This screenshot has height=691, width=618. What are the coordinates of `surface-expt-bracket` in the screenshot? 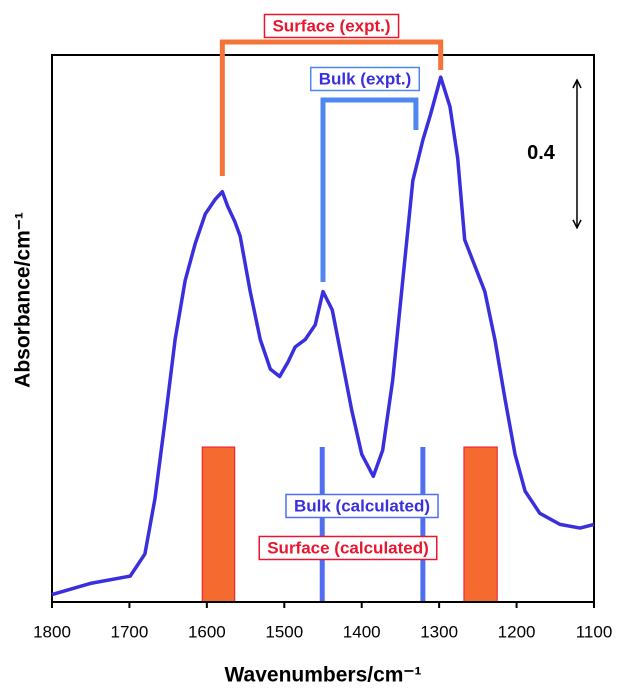 It's located at (331, 107).